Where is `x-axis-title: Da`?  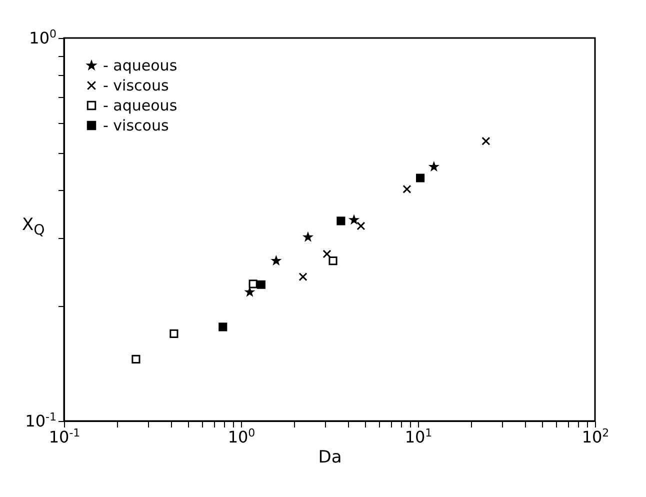 x-axis-title: Da is located at coordinates (330, 458).